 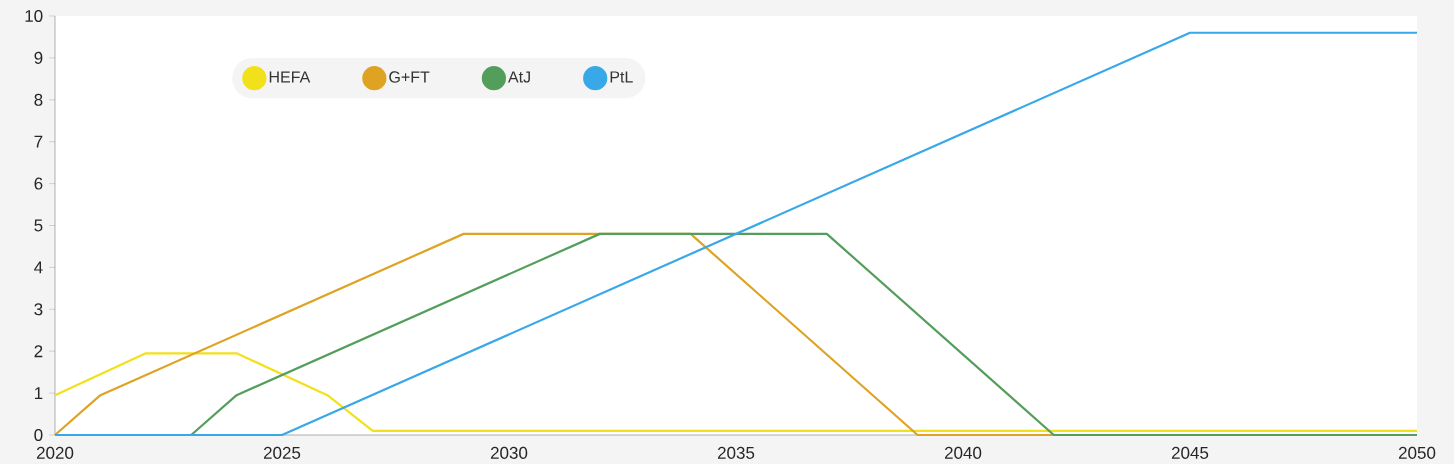 What do you see at coordinates (963, 453) in the screenshot?
I see `x-tick-label: 2040` at bounding box center [963, 453].